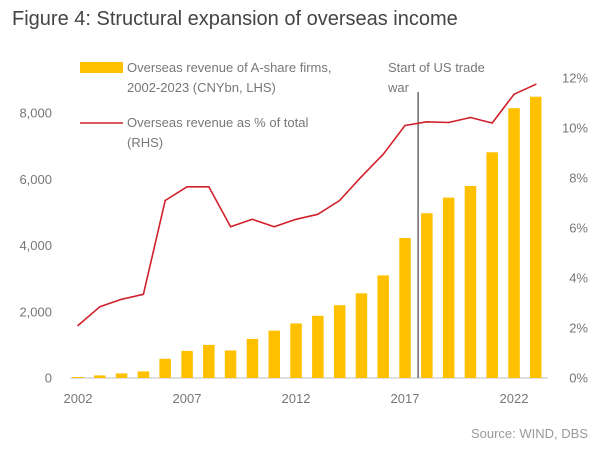 This screenshot has width=600, height=451. What do you see at coordinates (48, 378) in the screenshot?
I see `left-axis-tick-label: 0` at bounding box center [48, 378].